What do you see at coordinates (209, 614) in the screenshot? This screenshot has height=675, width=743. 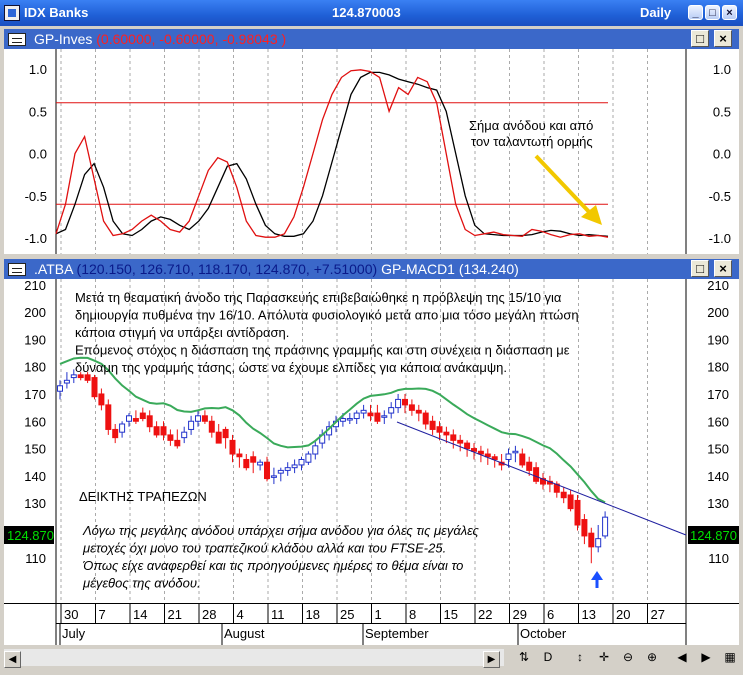 I see `day-tick-label: 28` at bounding box center [209, 614].